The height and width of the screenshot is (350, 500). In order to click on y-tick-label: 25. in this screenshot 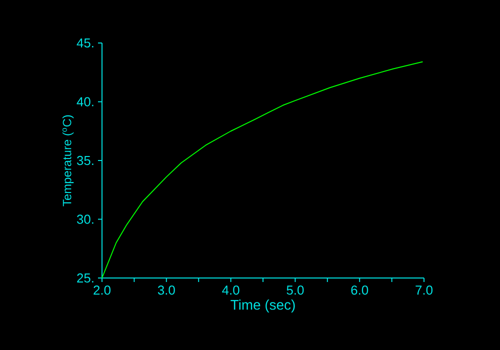, I will do `click(85, 278)`.